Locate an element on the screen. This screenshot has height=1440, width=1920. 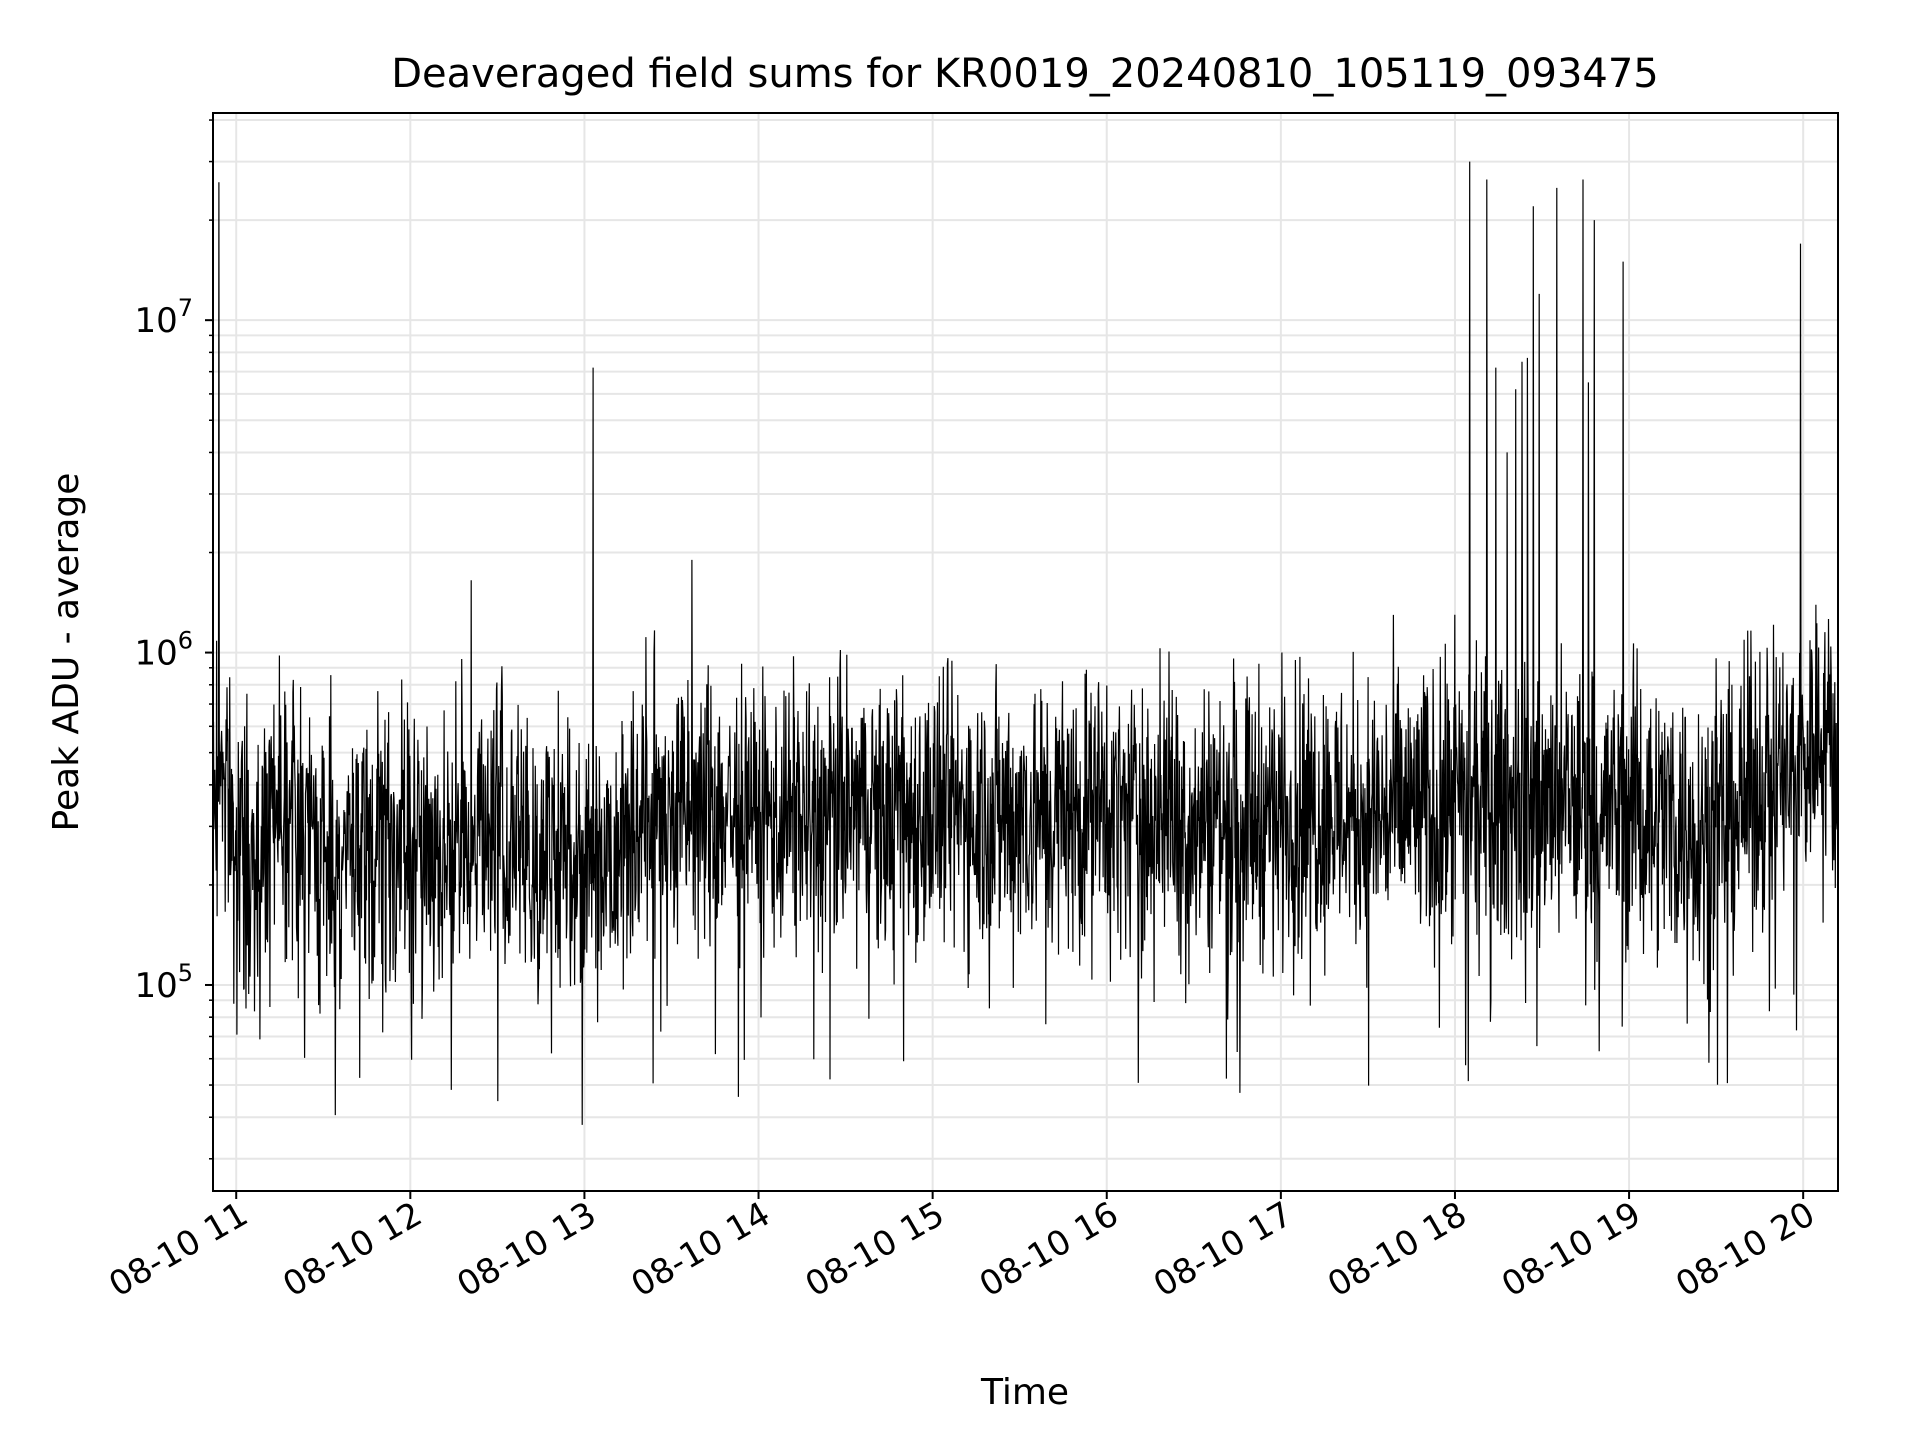
y-tick-label: 10⁵ is located at coordinates (163, 982).